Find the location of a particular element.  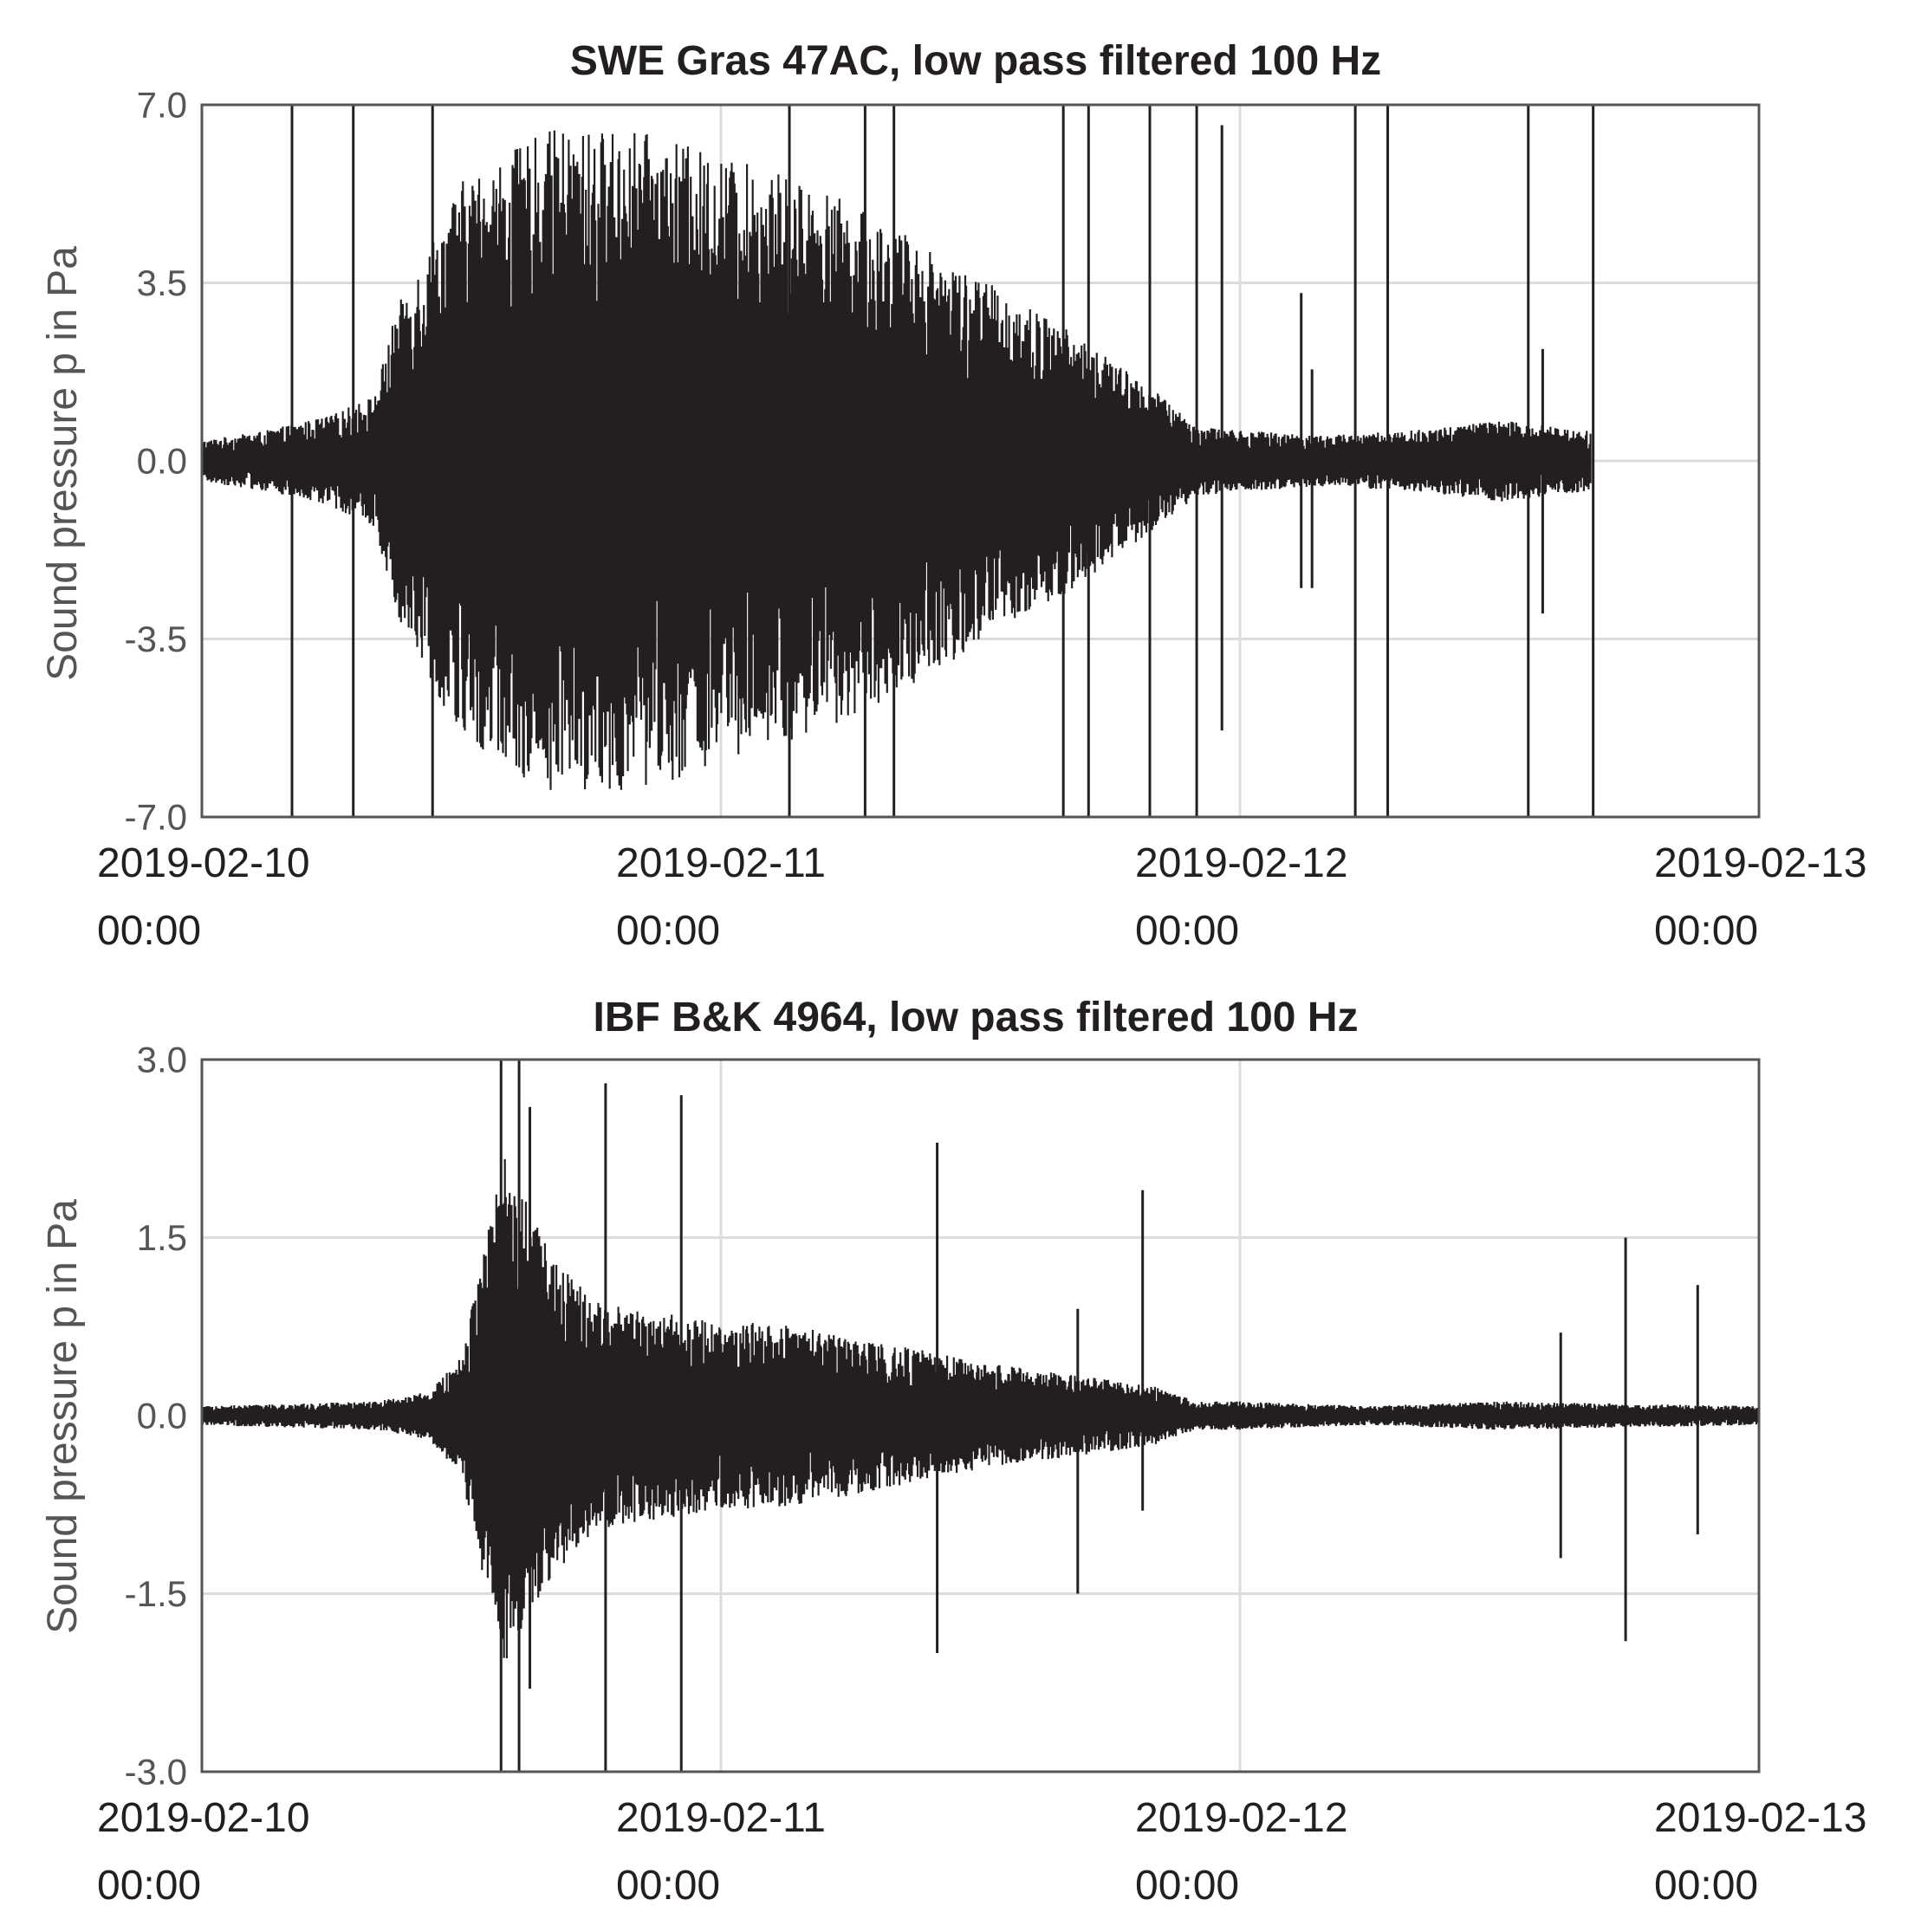

y-axis-ticks: 3.0 1.5 0.0 -1.5 -3.0 is located at coordinates (156, 1416).